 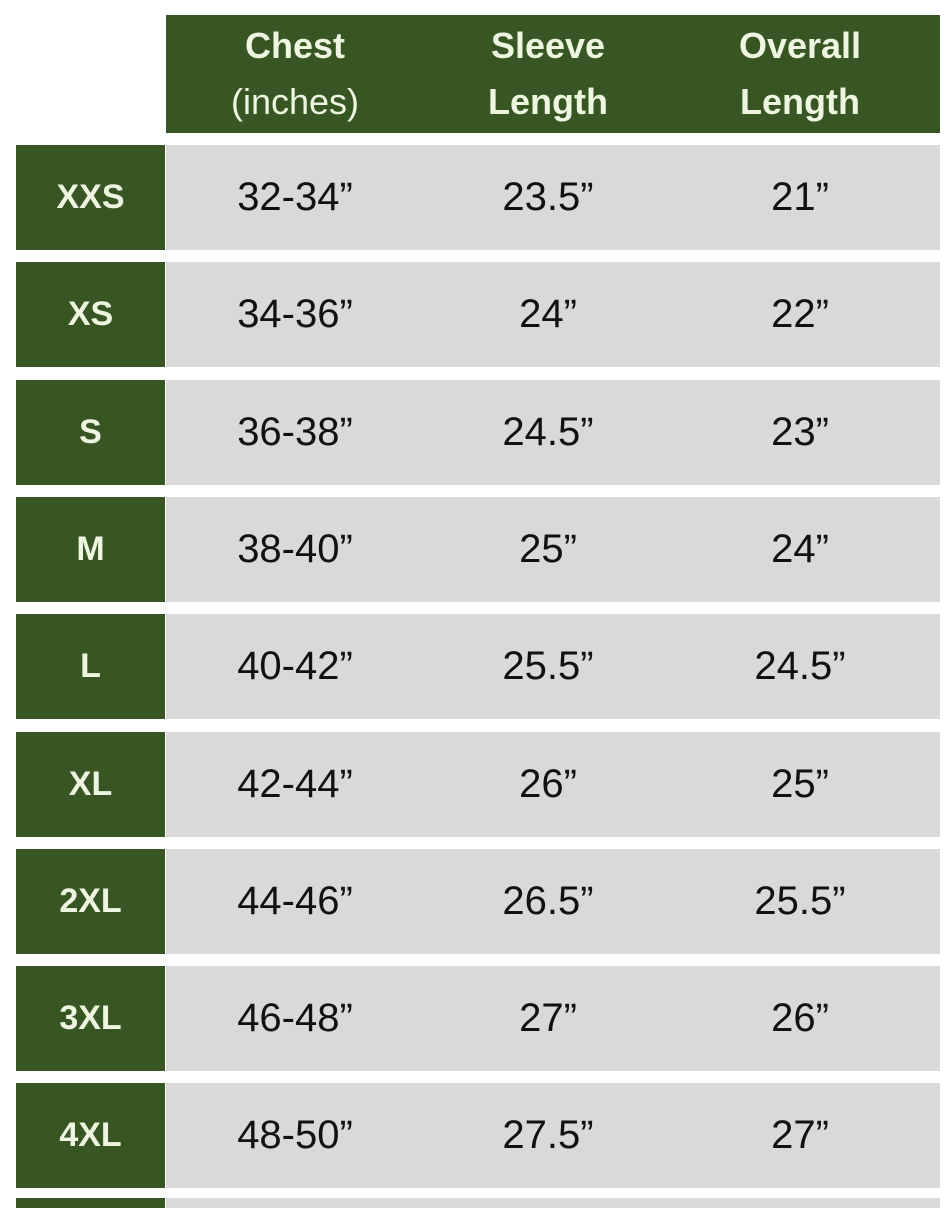 What do you see at coordinates (548, 197) in the screenshot?
I see `sleeve-cell: 23.5”` at bounding box center [548, 197].